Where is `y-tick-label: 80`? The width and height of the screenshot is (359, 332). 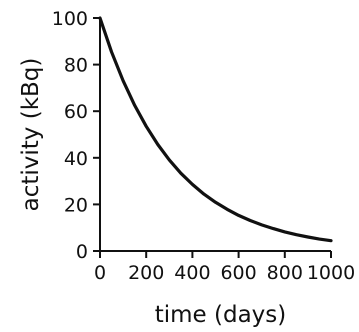
y-tick-label: 80 is located at coordinates (76, 66).